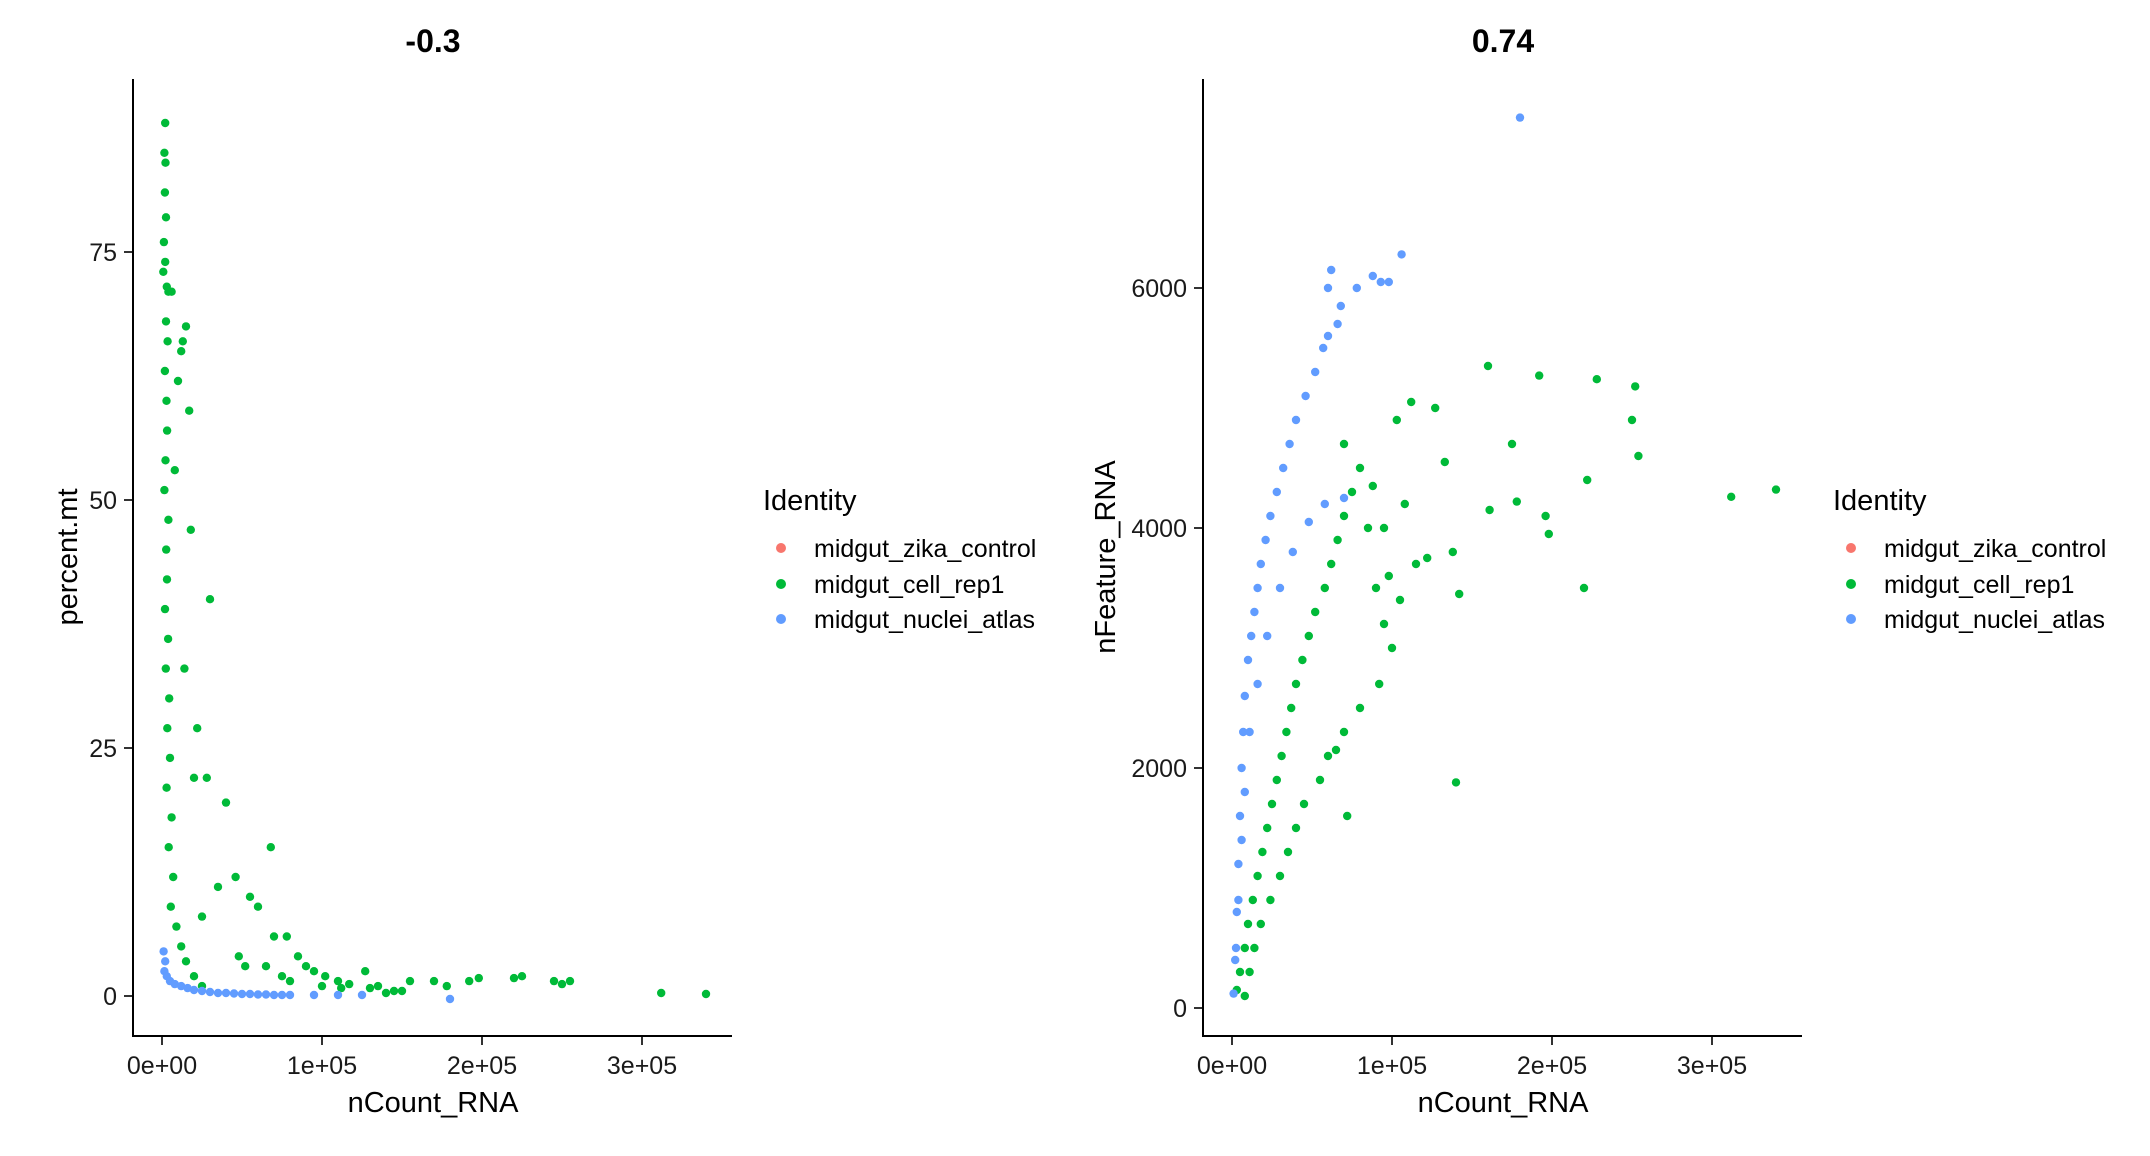  What do you see at coordinates (1851, 548) in the screenshot?
I see `panel2-legend-swatch-zika-control` at bounding box center [1851, 548].